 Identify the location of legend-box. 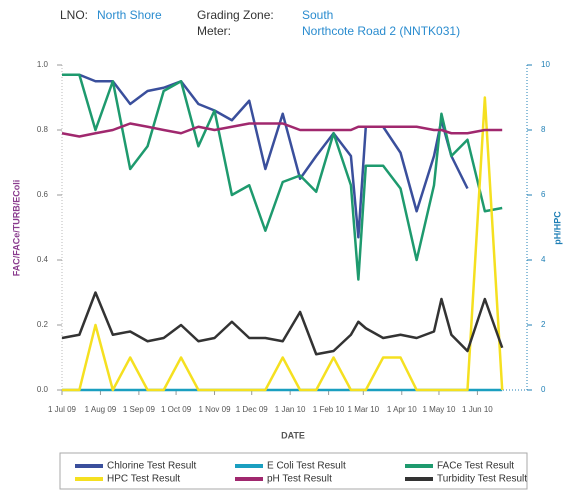
(293, 471).